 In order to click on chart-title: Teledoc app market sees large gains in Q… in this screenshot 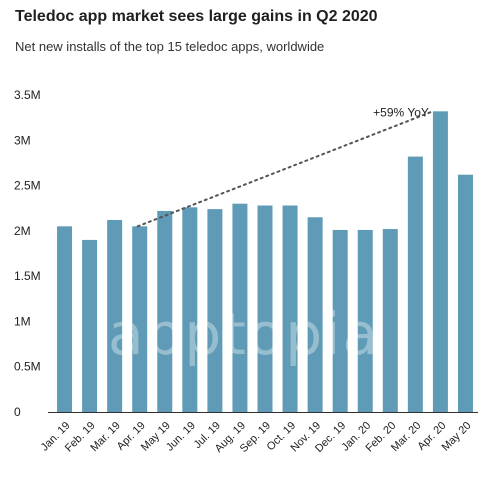, I will do `click(196, 16)`.